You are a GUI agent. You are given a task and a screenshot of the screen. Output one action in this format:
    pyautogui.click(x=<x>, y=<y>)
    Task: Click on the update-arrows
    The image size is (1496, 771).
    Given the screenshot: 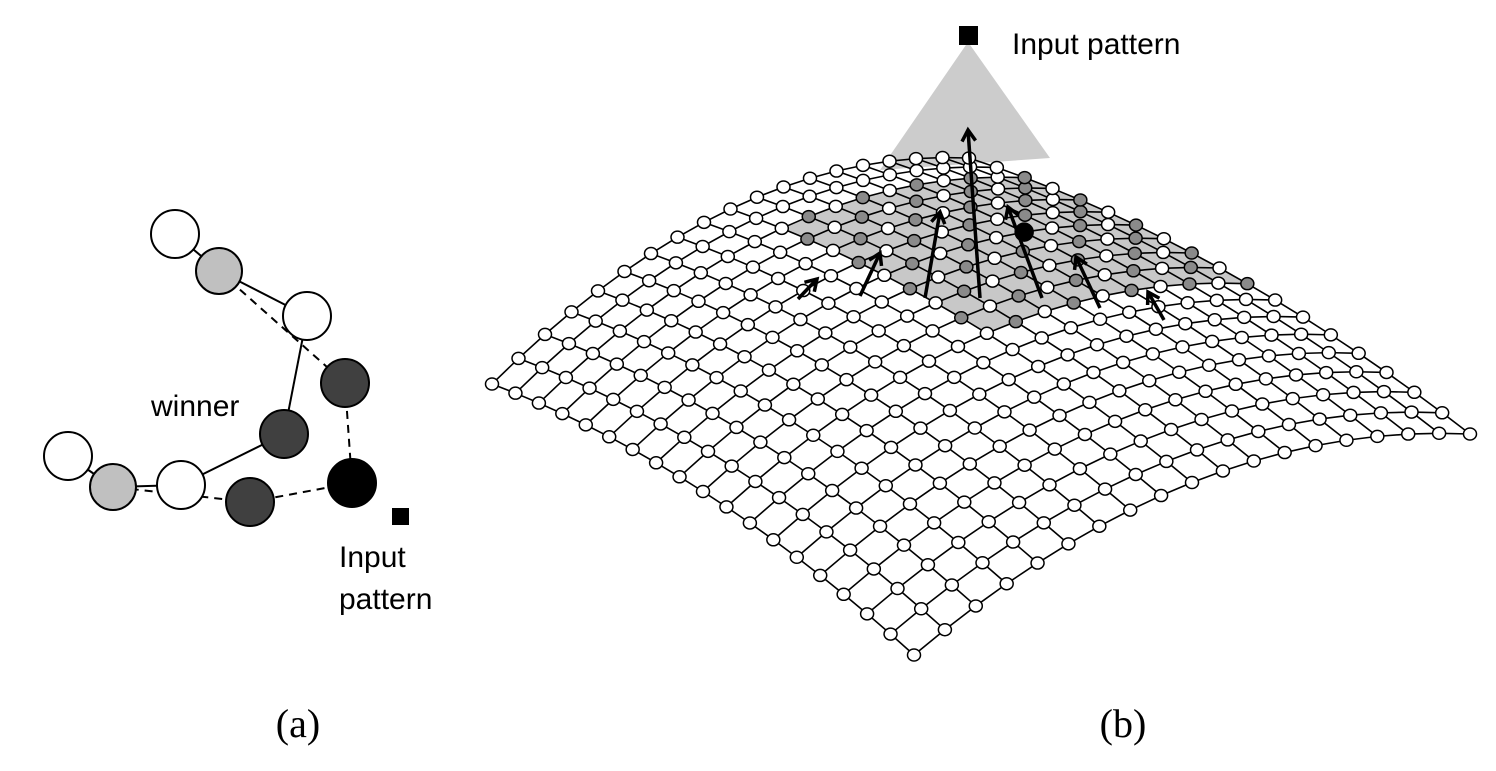 What is the action you would take?
    pyautogui.click(x=981, y=223)
    